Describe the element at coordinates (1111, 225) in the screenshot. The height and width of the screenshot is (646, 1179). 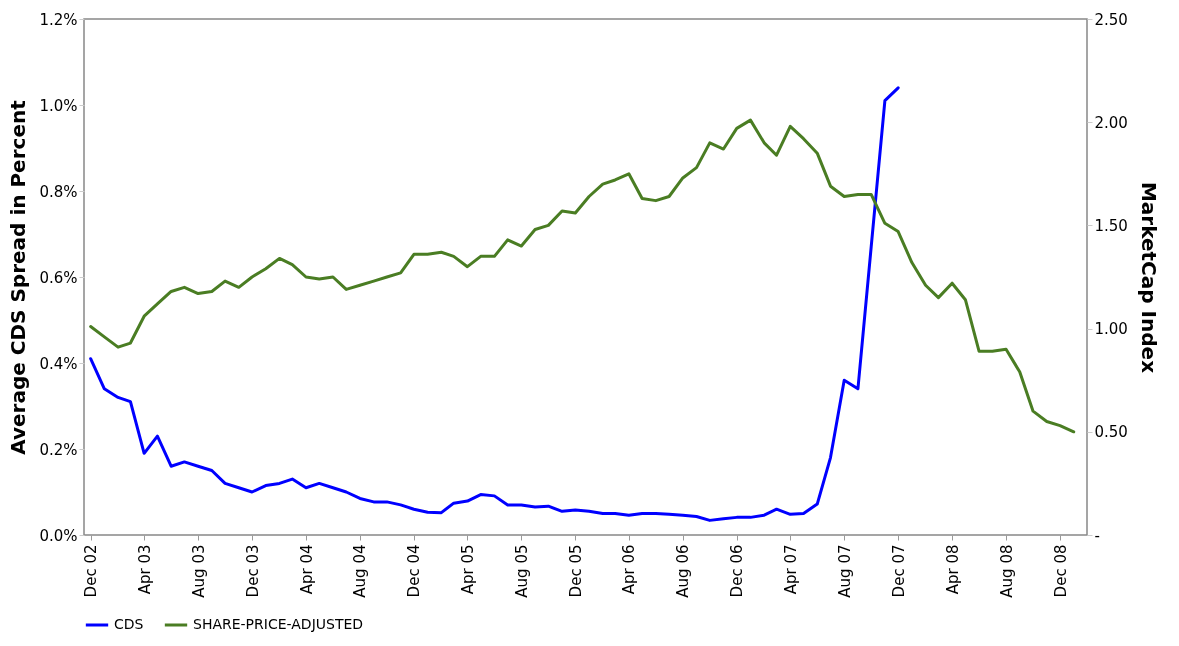
I see `y2-tick-label: 1.50` at that location.